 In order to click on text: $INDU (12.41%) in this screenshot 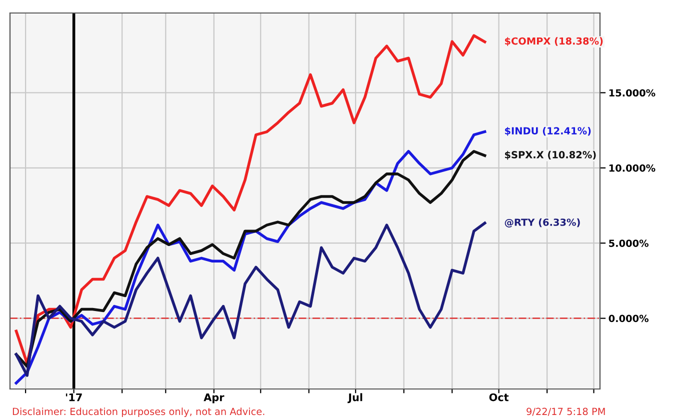, I will do `click(548, 131)`.